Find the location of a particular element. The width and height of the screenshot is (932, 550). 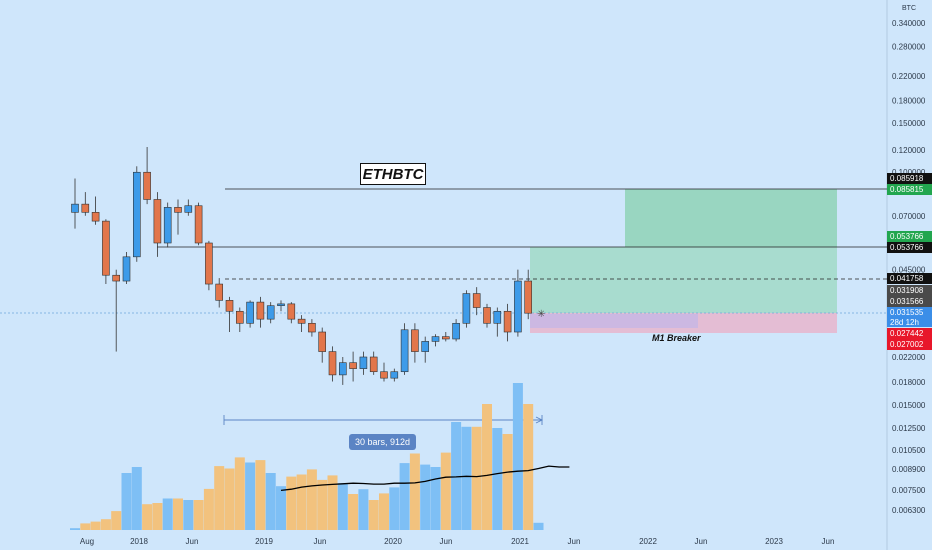

price-badge-0.027002: 0.027002 is located at coordinates (909, 344).